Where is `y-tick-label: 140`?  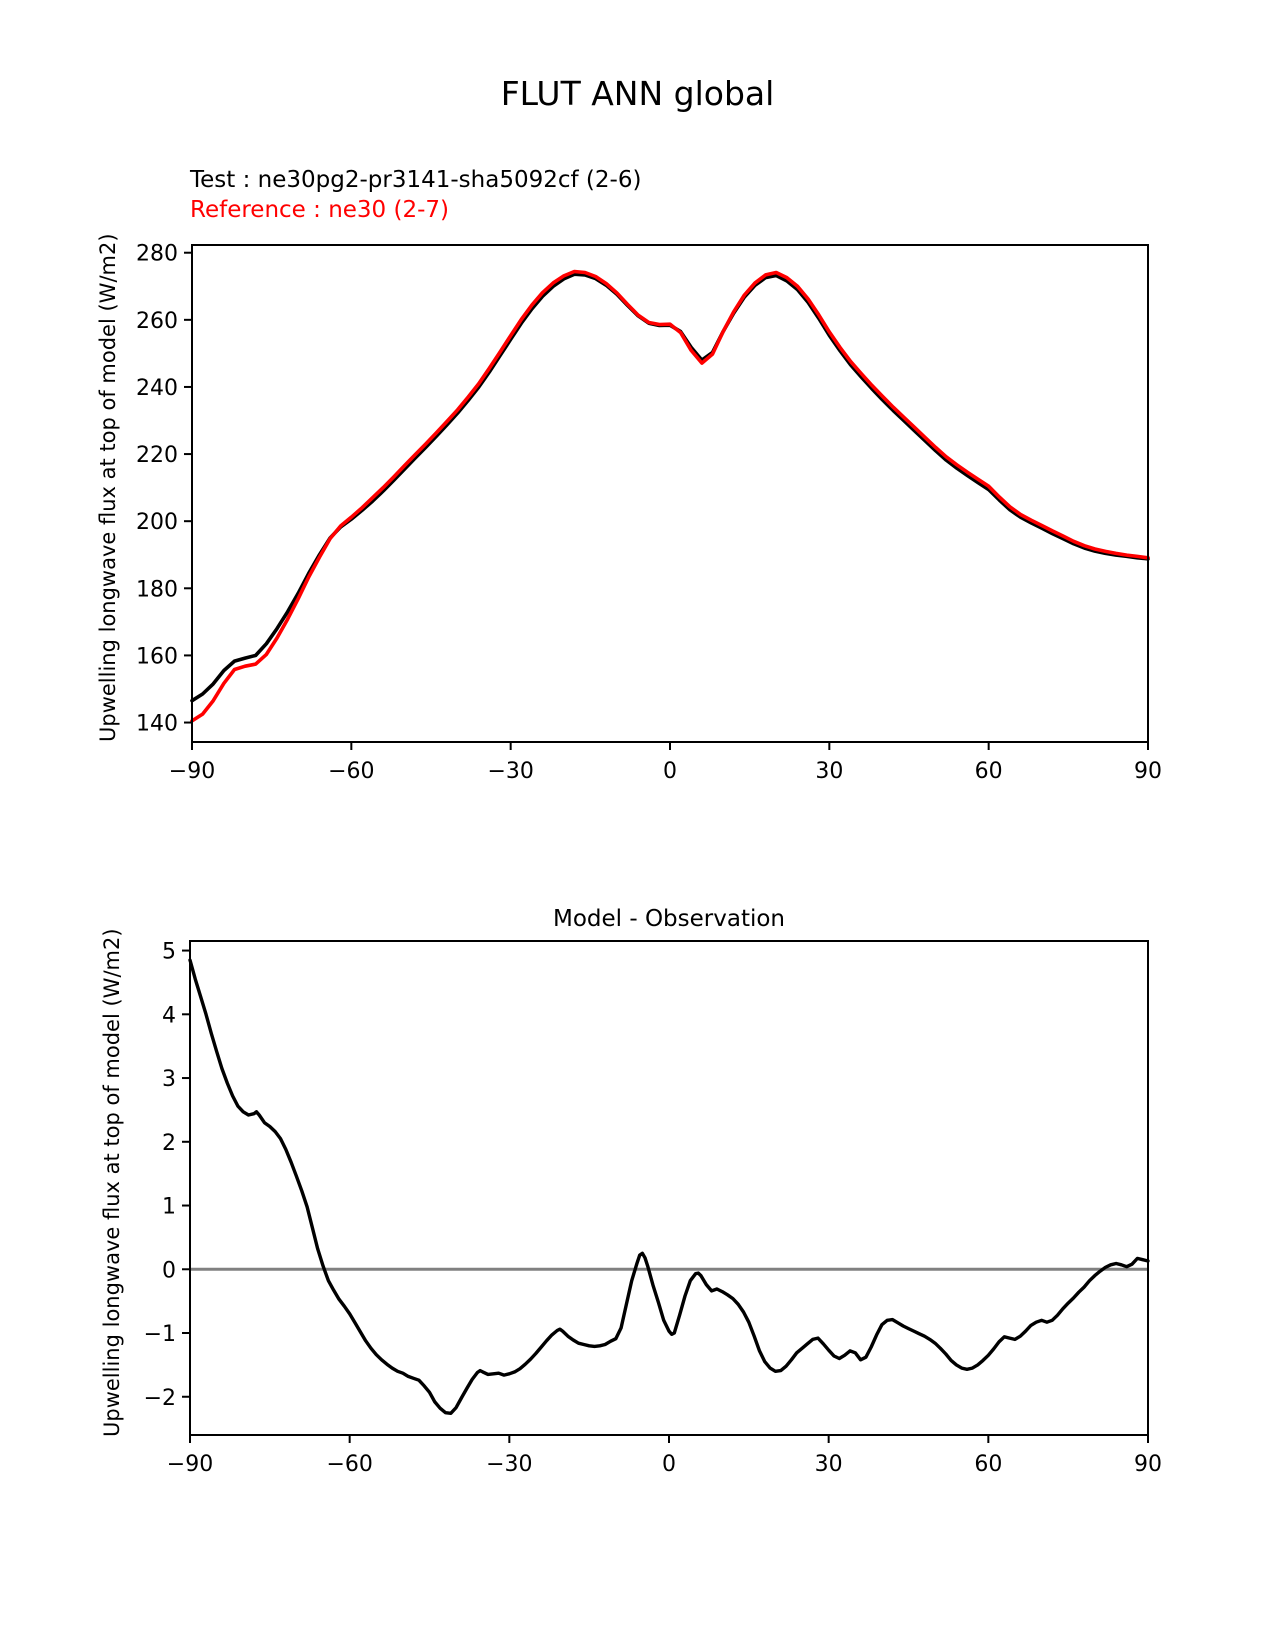 y-tick-label: 140 is located at coordinates (157, 724).